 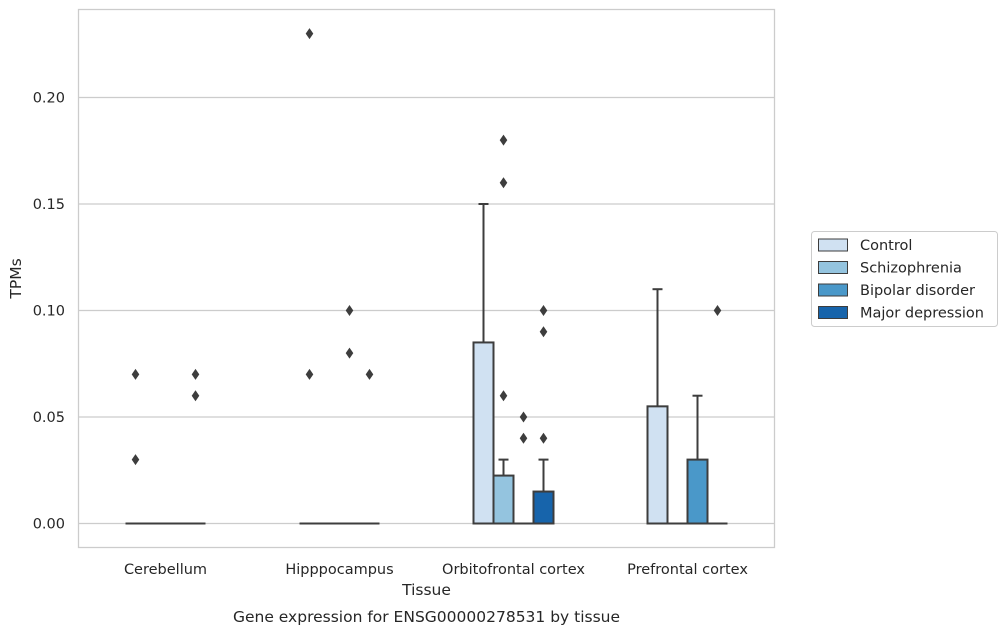 What do you see at coordinates (513, 570) in the screenshot?
I see `x-tick-label: Orbitofrontal cortex` at bounding box center [513, 570].